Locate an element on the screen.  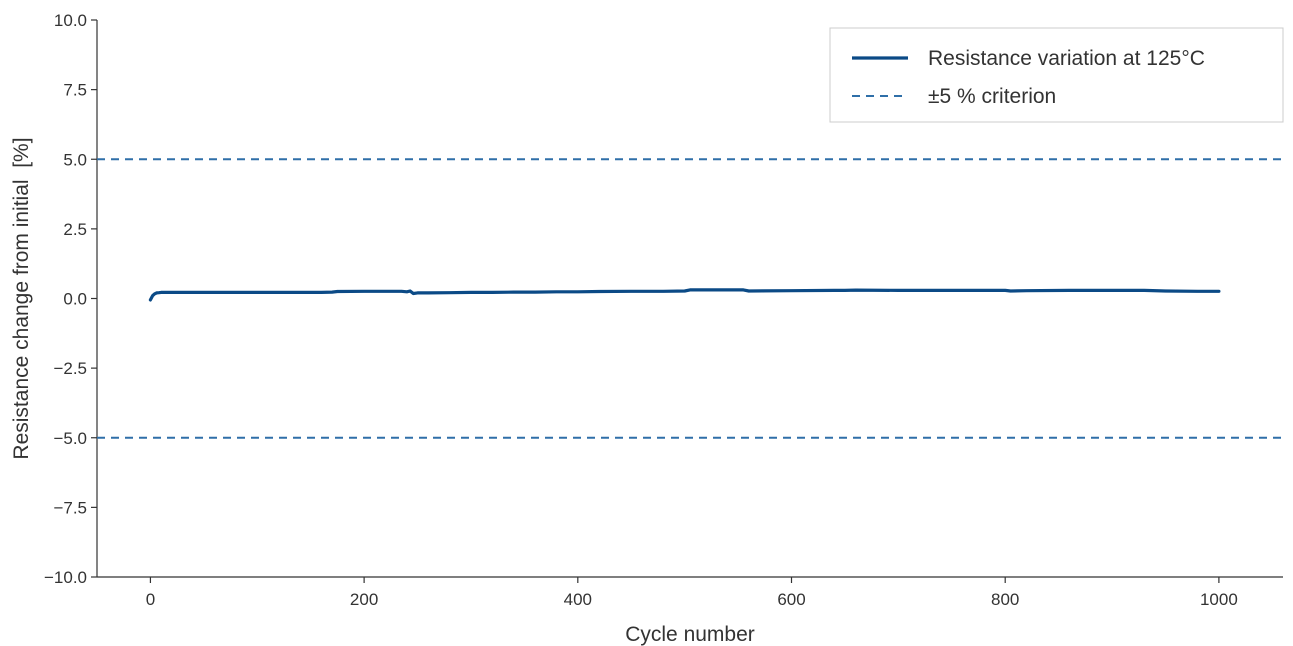
x-tick-label: 0 is located at coordinates (150, 599).